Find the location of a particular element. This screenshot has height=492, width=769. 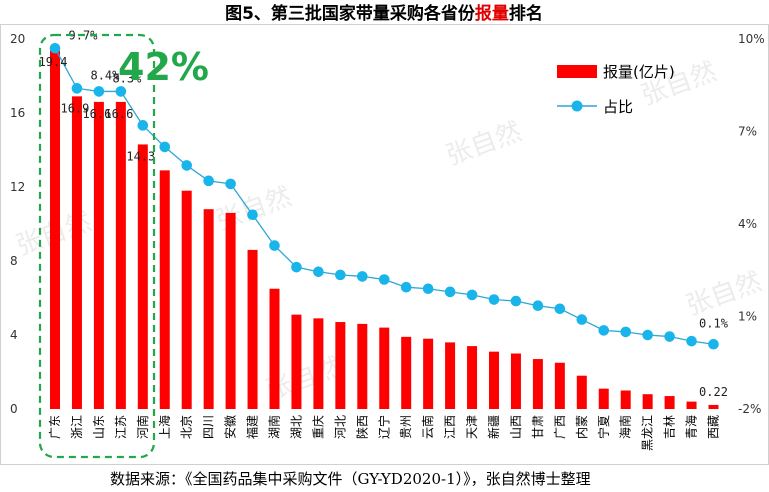

top5-highlight-box is located at coordinates (97, 246).